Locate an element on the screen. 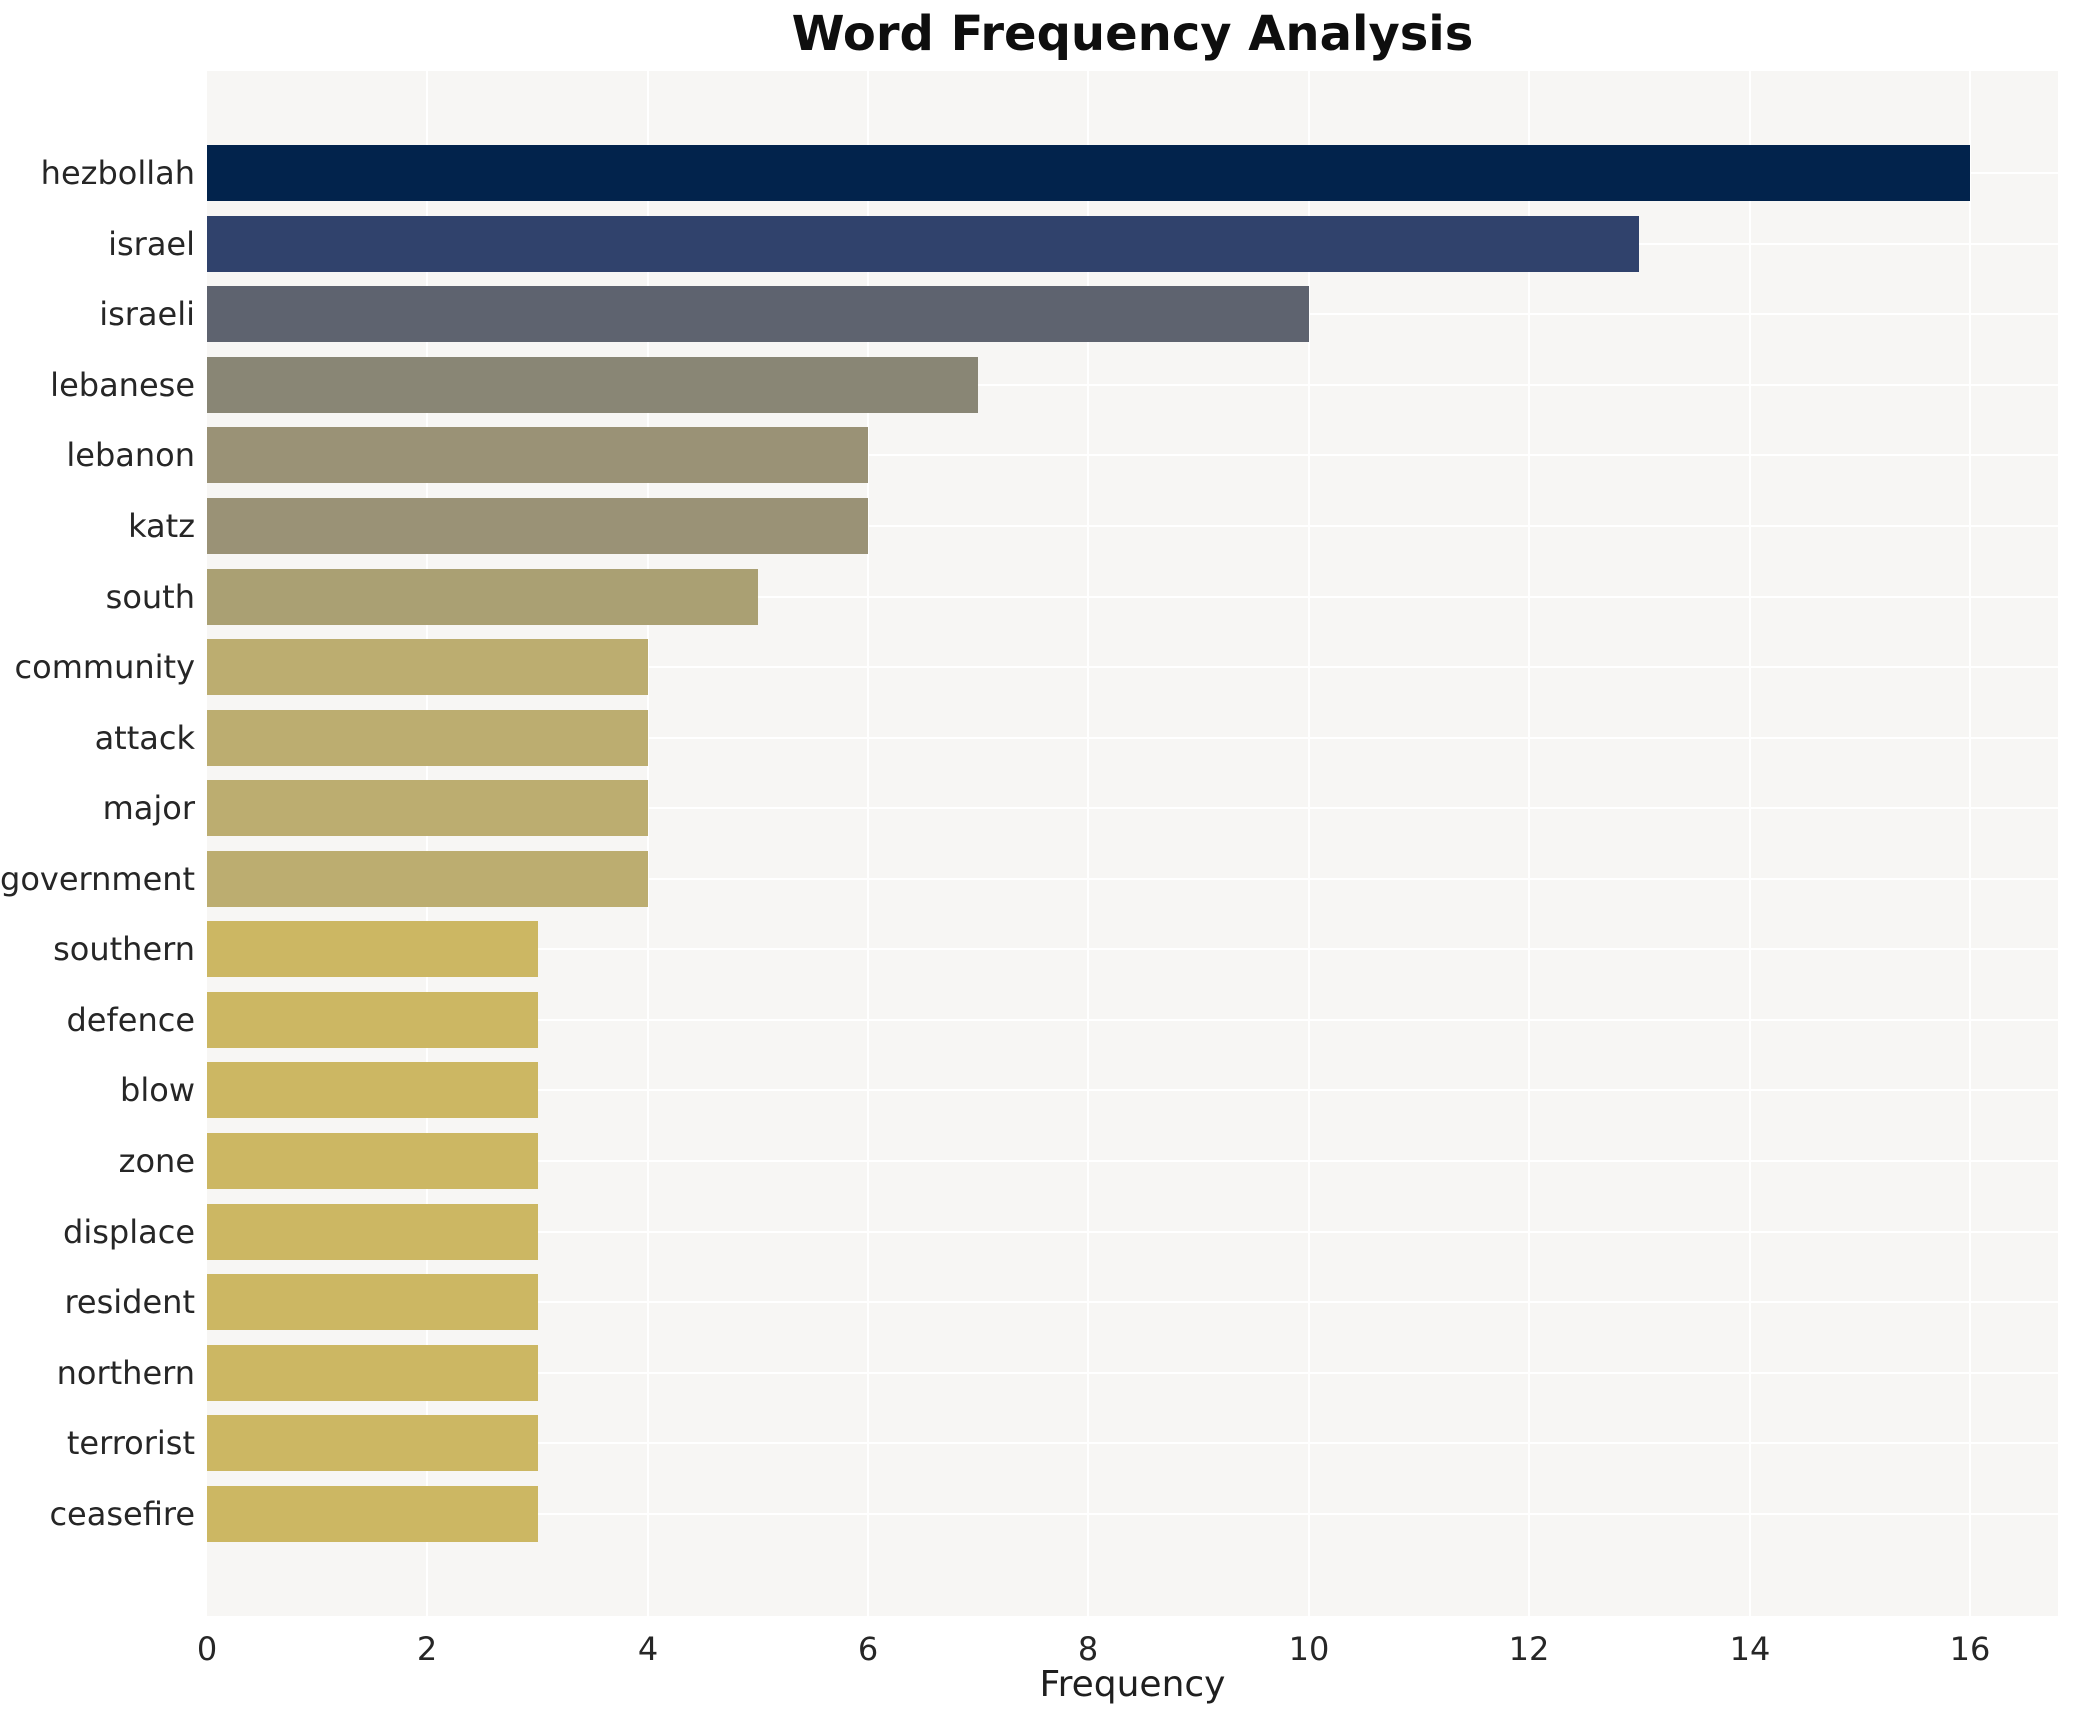 The height and width of the screenshot is (1710, 2085). y-tick-label-northern: northern is located at coordinates (125, 1373).